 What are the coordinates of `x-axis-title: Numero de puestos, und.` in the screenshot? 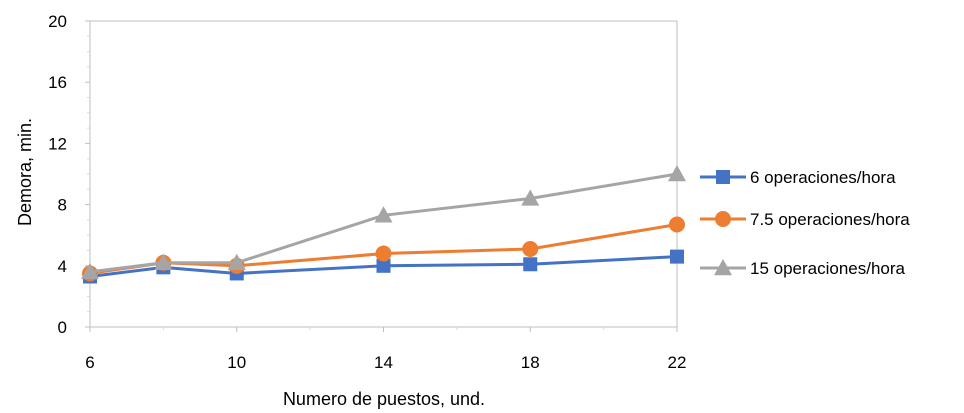 It's located at (384, 399).